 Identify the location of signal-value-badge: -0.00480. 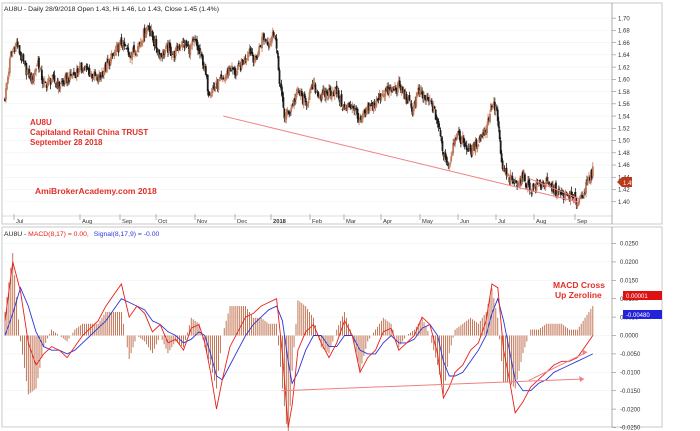
(642, 314).